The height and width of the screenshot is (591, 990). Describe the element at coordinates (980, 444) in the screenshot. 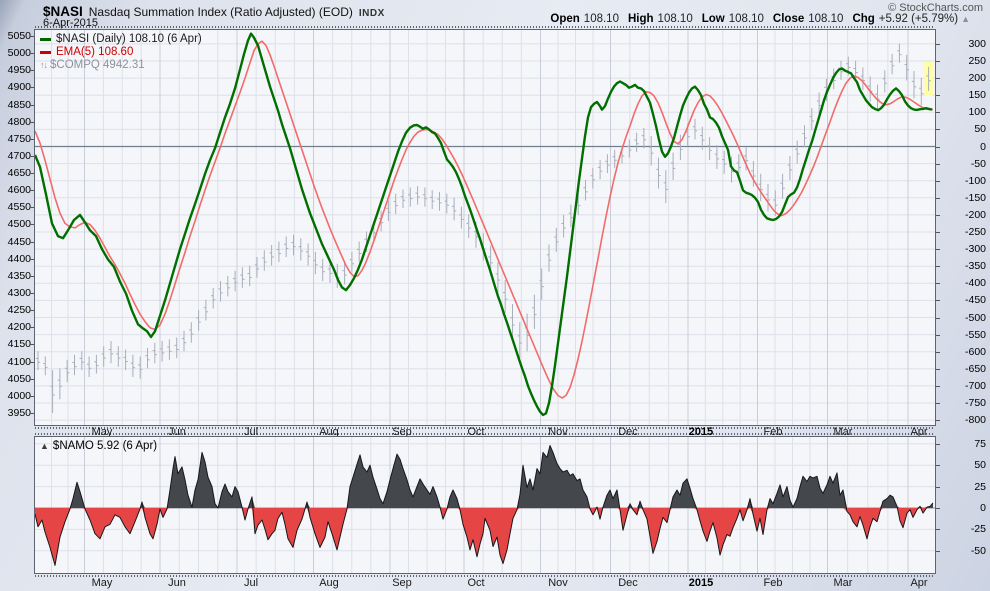

I see `namo-axis-tick-label: 75` at that location.